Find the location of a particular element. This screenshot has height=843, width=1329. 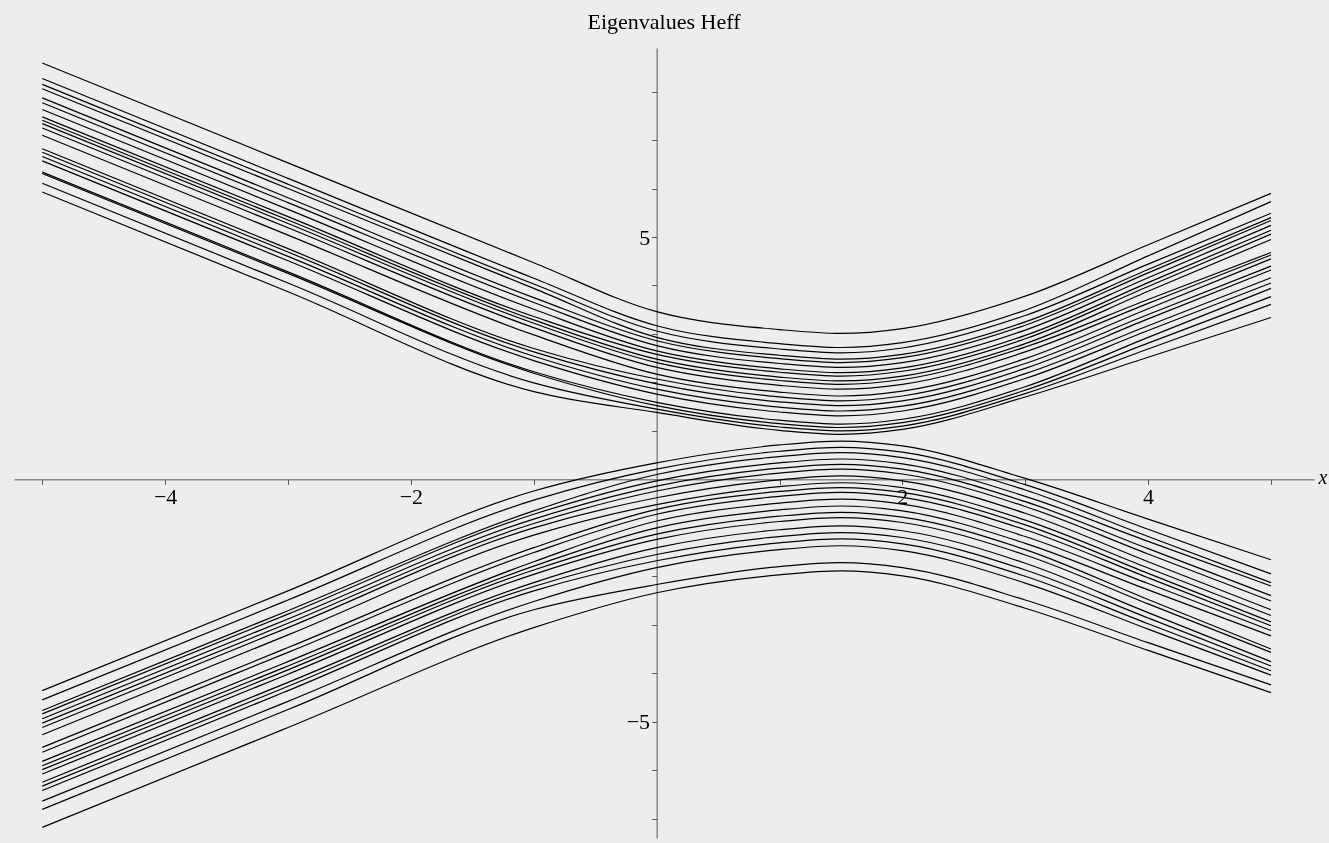

x-axis-title: x is located at coordinates (1322, 476).